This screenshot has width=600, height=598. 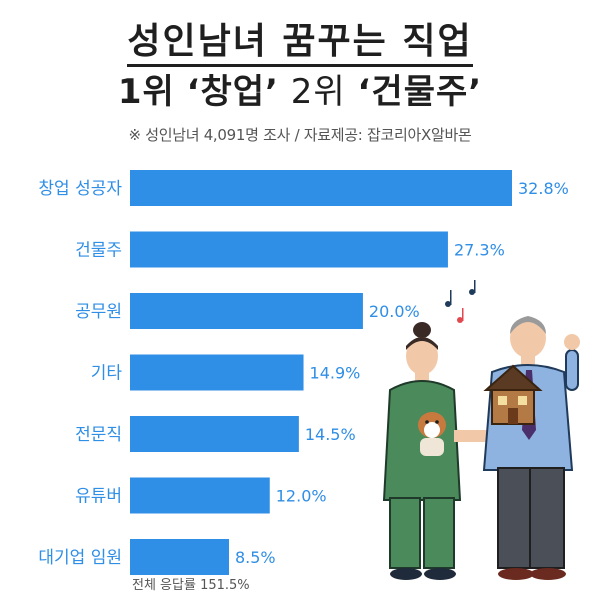 I want to click on subtitle-pick2: ‘건물주’, so click(x=420, y=92).